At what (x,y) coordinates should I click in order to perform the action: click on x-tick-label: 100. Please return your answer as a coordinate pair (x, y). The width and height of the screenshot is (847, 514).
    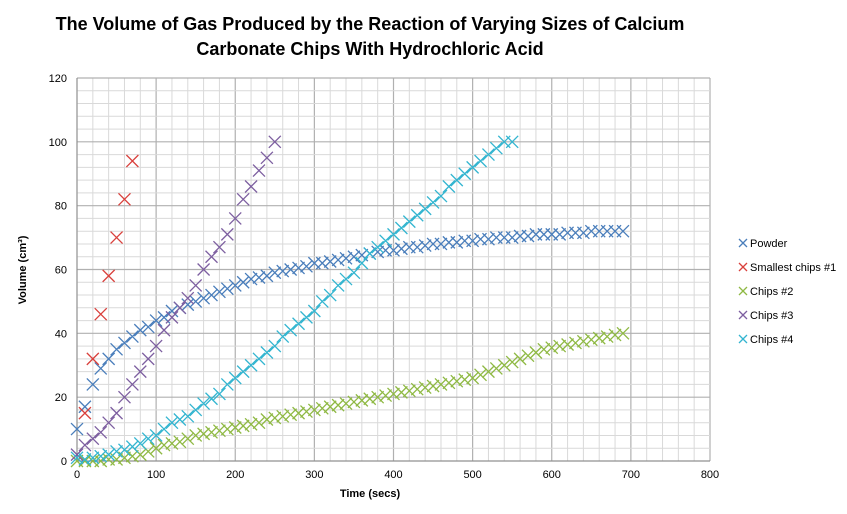
    Looking at the image, I should click on (156, 475).